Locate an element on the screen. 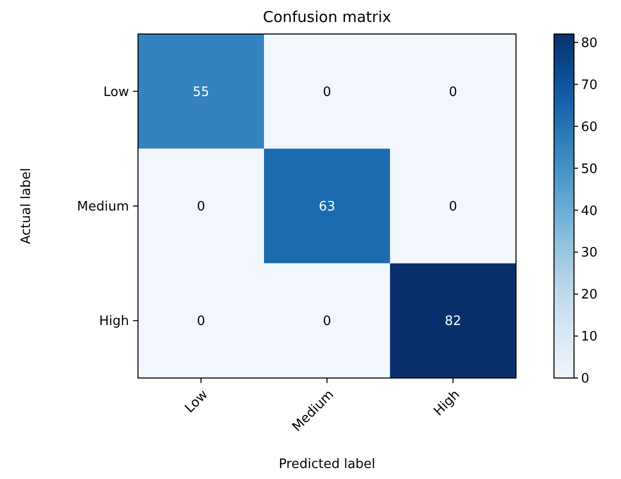 The image size is (621, 479). x-axis-title: Predicted label is located at coordinates (327, 464).